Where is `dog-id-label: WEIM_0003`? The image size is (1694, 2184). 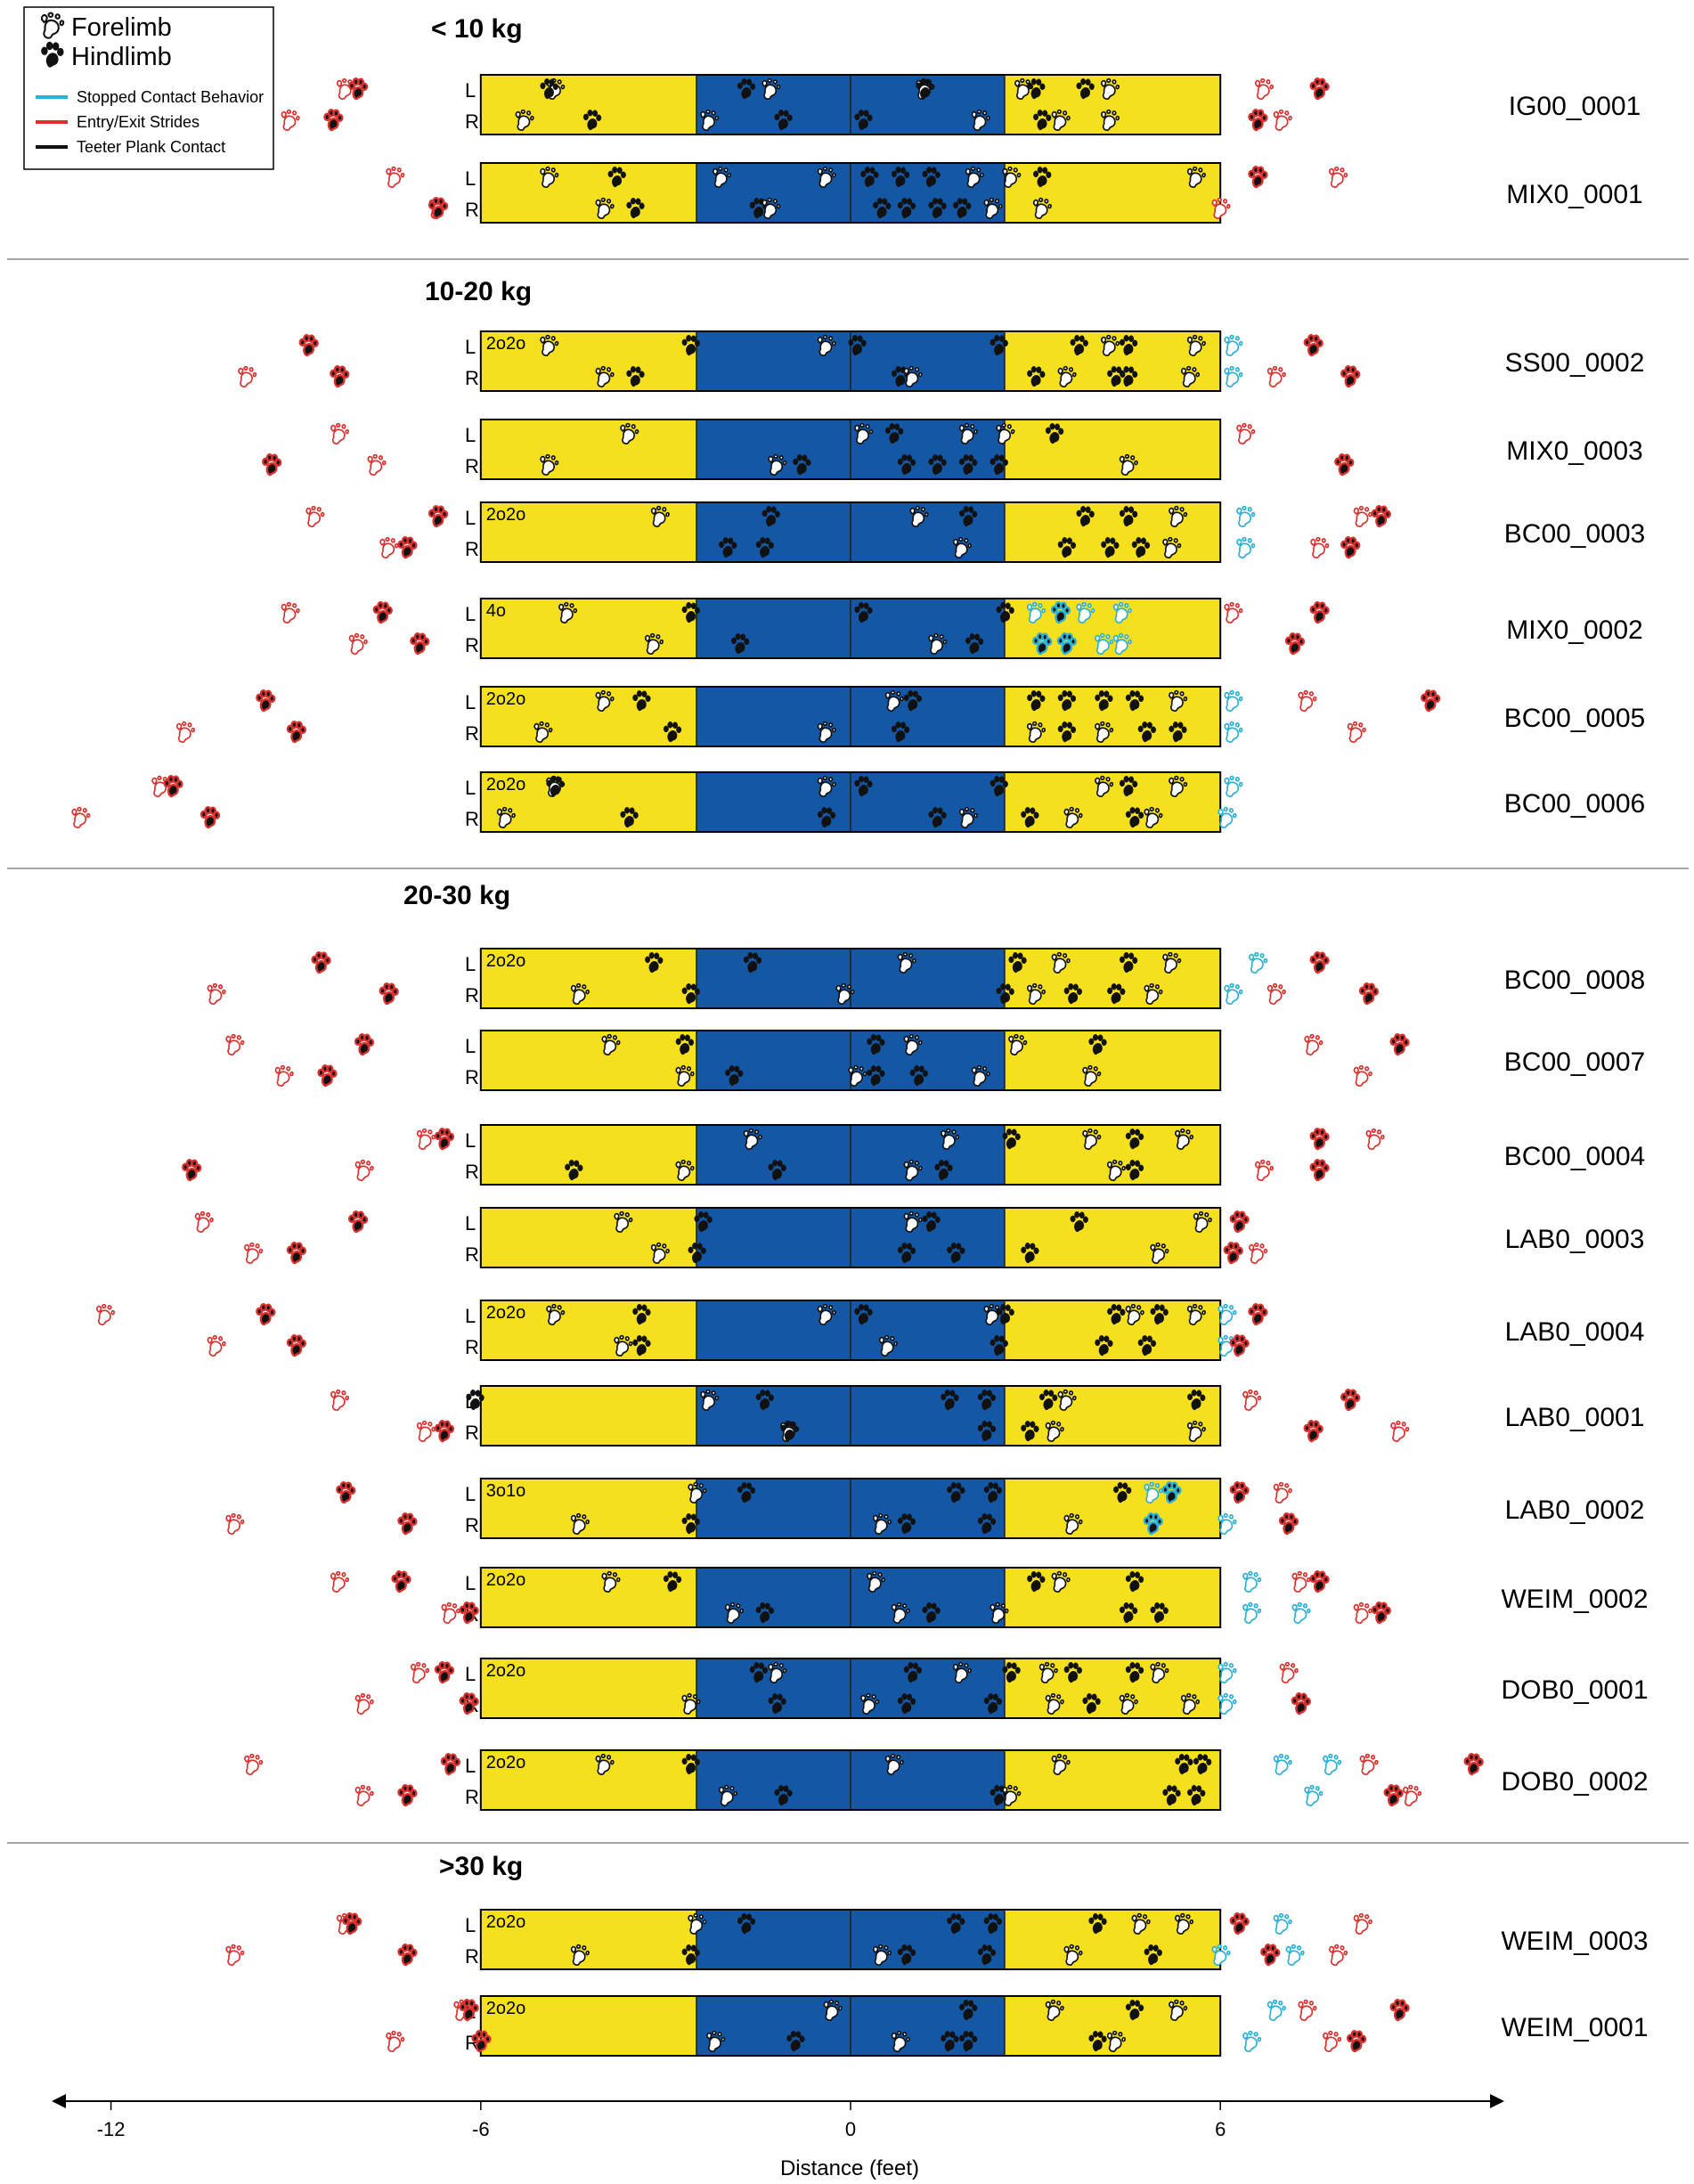 dog-id-label: WEIM_0003 is located at coordinates (1574, 1941).